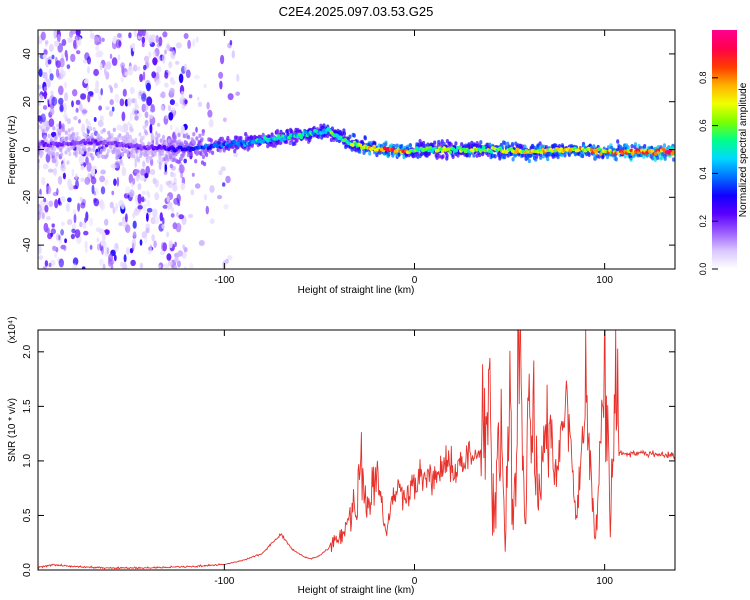 This screenshot has width=750, height=600. Describe the element at coordinates (743, 149) in the screenshot. I see `colorbar-label: Normalized spectral amplitude` at that location.